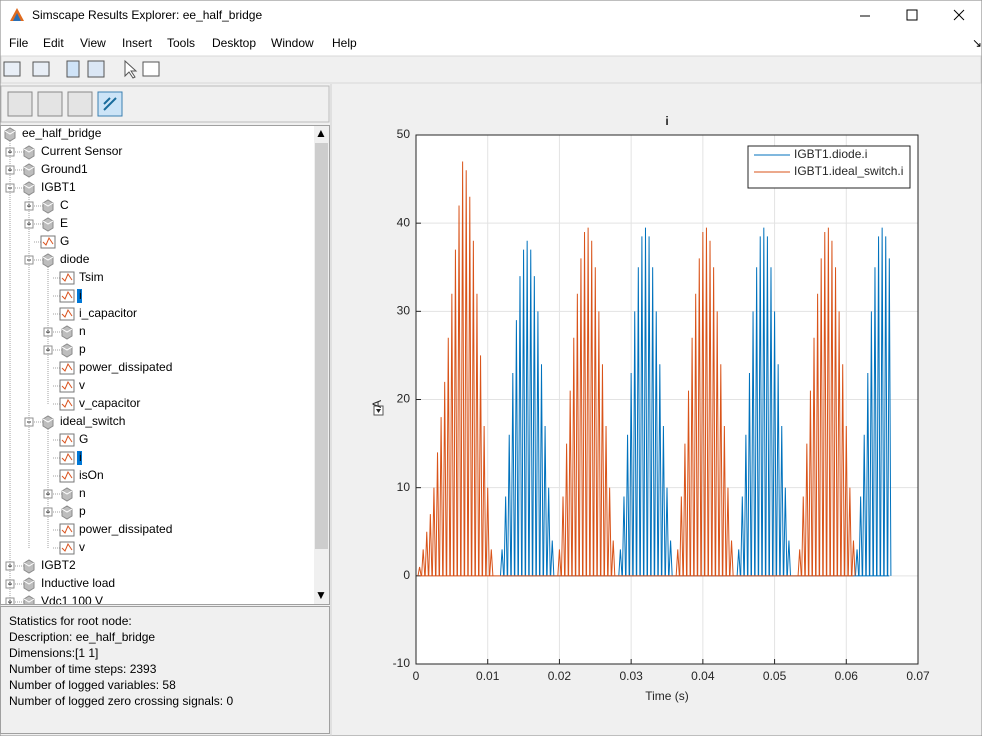  Describe the element at coordinates (918, 676) in the screenshot. I see `x-tick-label: 0.07` at that location.